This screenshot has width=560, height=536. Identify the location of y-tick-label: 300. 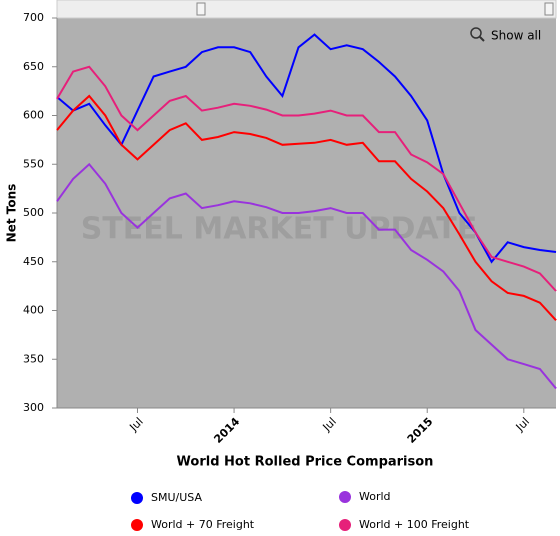
(33, 407).